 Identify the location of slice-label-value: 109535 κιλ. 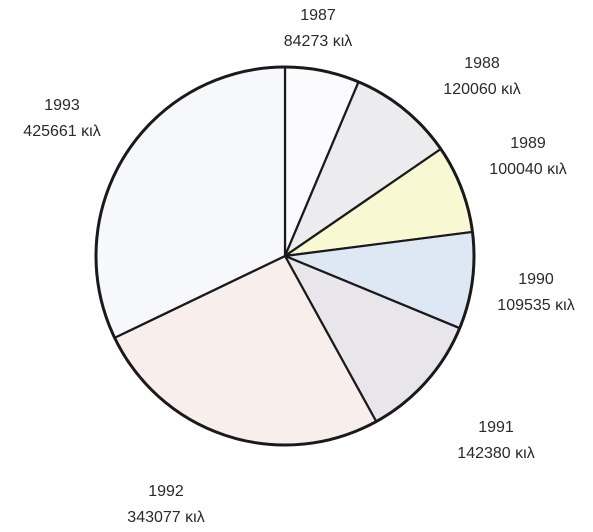
(535, 305).